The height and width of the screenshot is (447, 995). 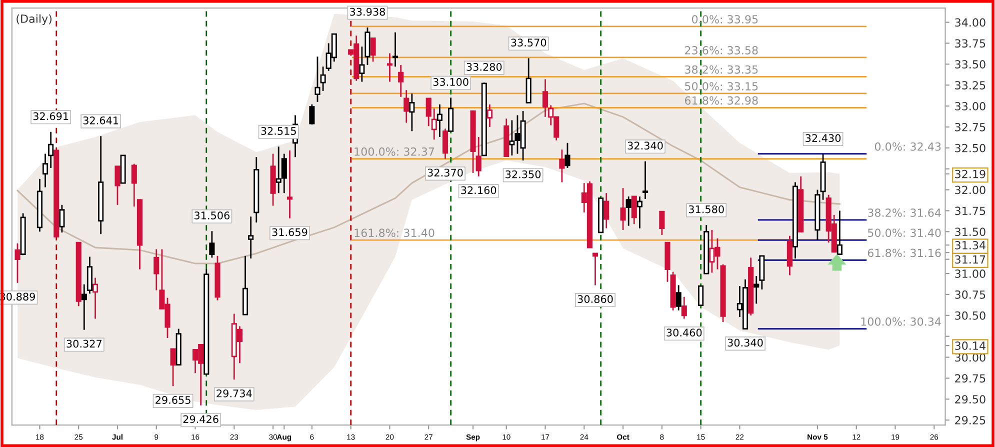 What do you see at coordinates (50, 116) in the screenshot?
I see `annotation: 32.691` at bounding box center [50, 116].